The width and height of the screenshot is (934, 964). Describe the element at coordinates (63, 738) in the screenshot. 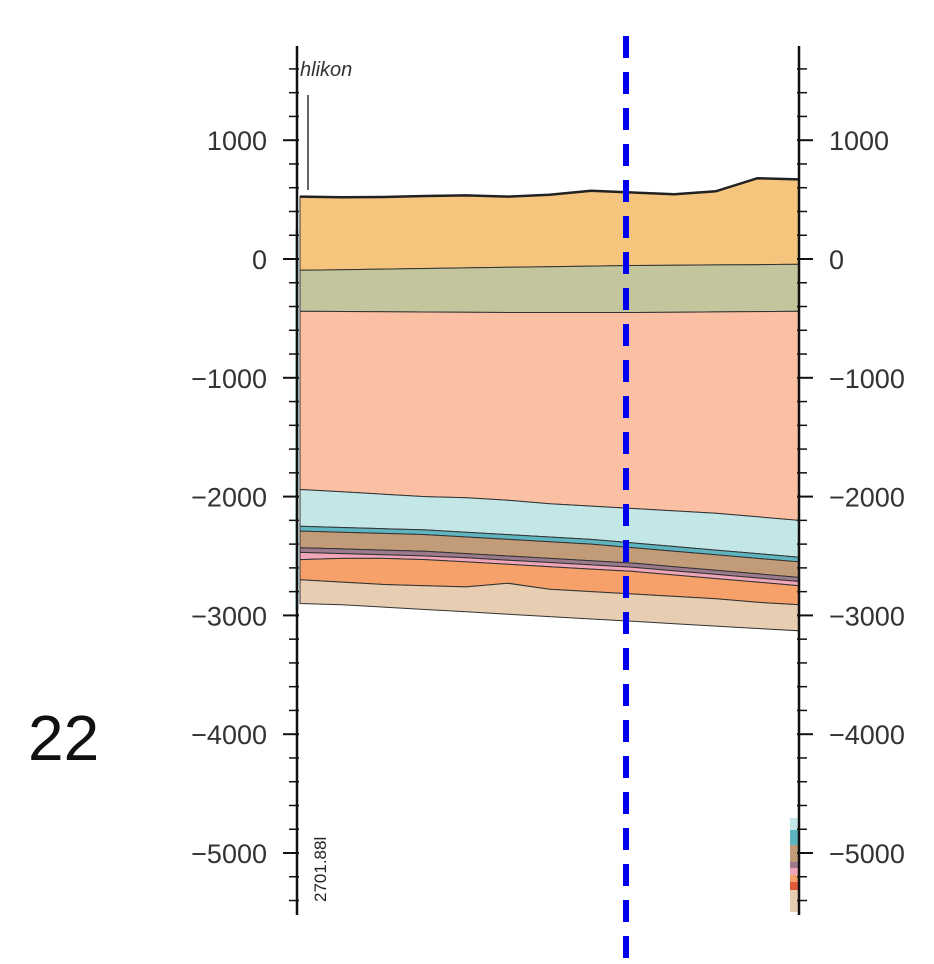

I see `panel-number: 22` at that location.